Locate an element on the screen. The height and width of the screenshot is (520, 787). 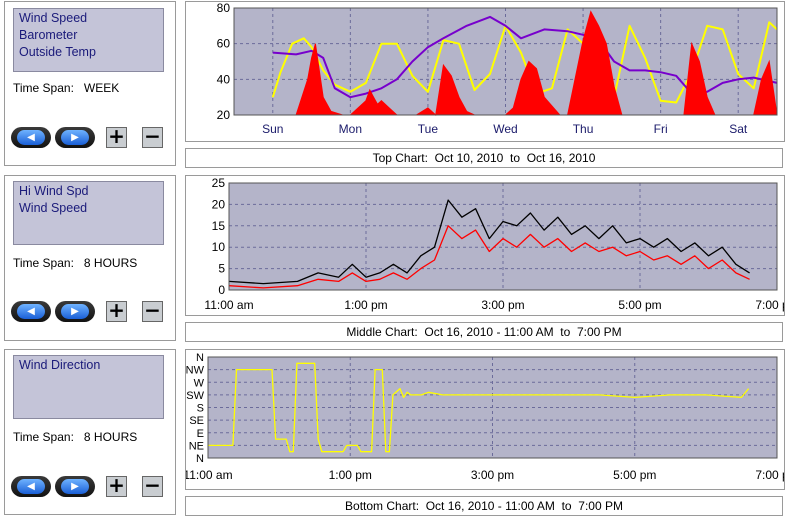
y-tick-label: E is located at coordinates (200, 434).